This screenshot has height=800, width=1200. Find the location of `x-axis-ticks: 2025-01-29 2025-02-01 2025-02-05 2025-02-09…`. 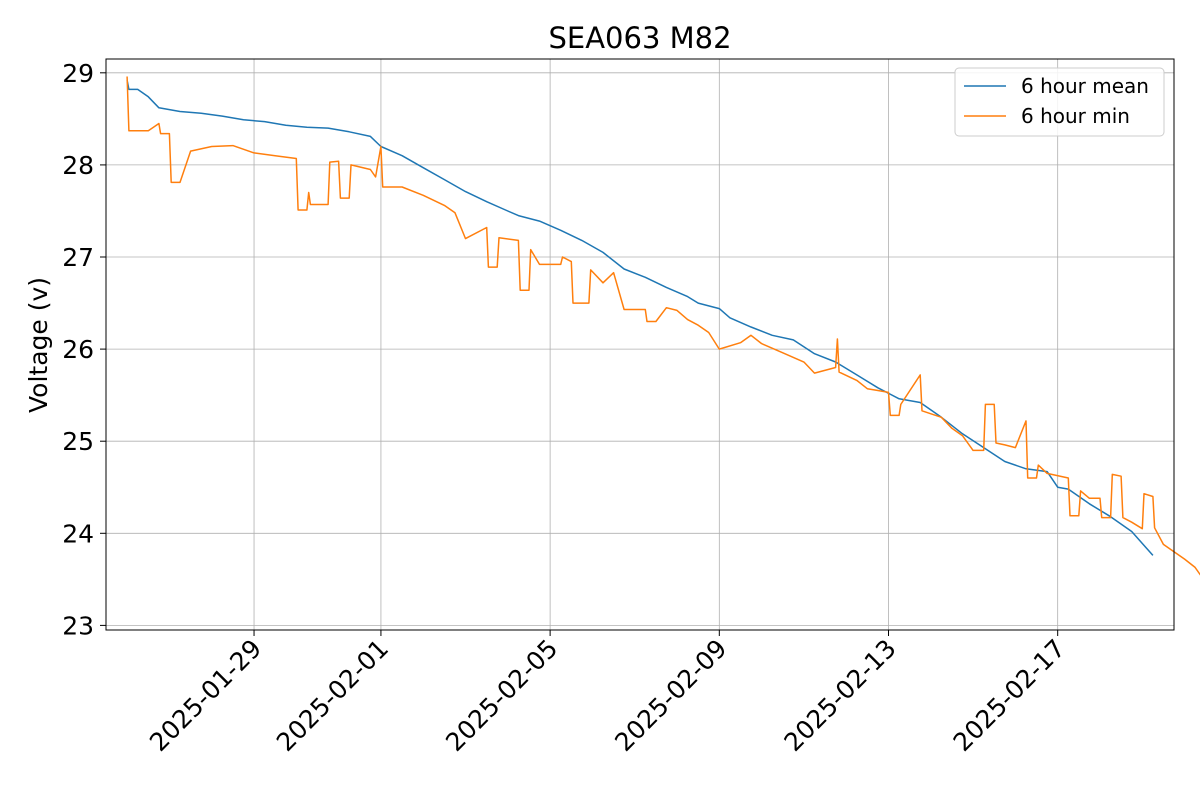

x-axis-ticks: 2025-01-29 2025-02-01 2025-02-05 2025-02-09… is located at coordinates (607, 693).